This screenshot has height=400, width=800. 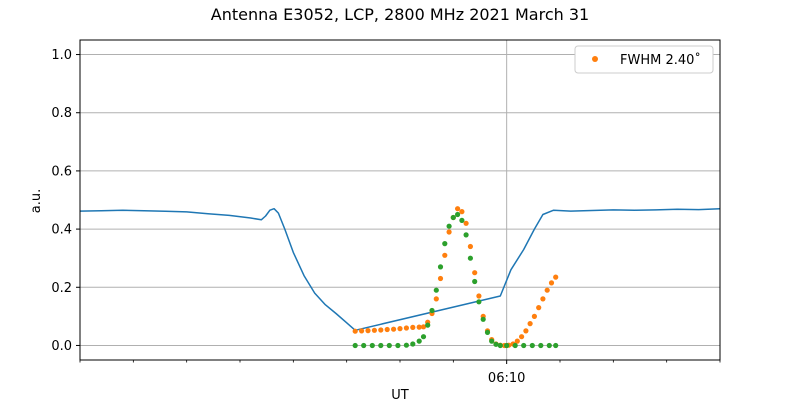 I want to click on legend-box, so click(x=644, y=59).